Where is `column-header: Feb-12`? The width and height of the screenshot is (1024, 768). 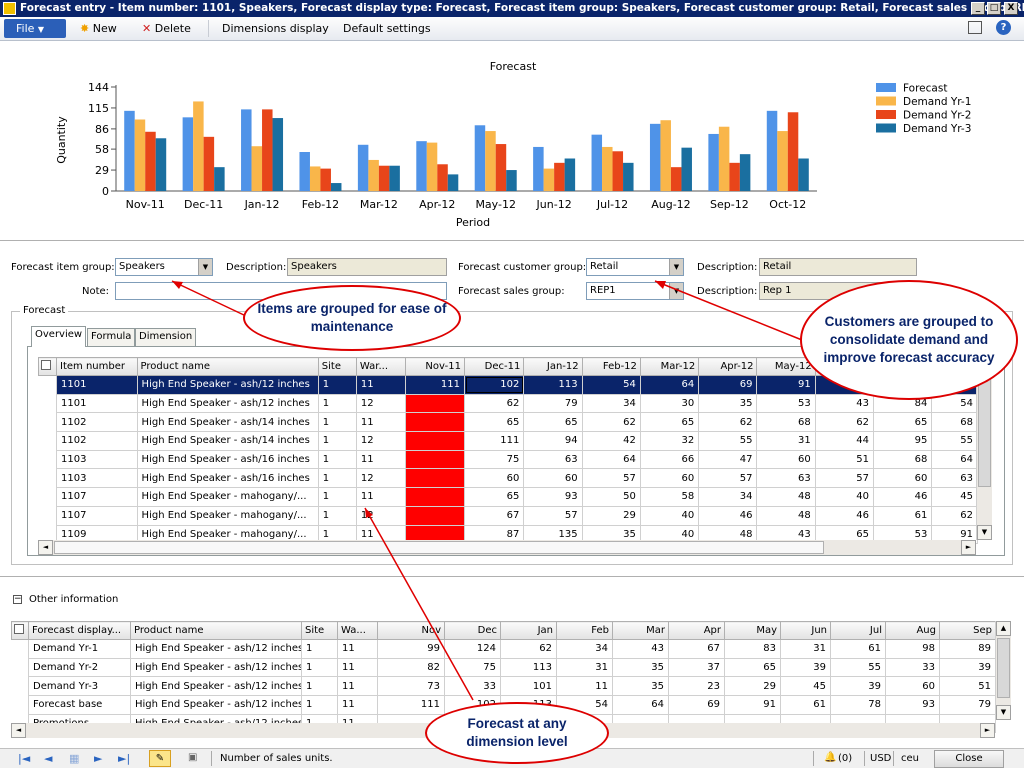 column-header: Feb-12 is located at coordinates (611, 366).